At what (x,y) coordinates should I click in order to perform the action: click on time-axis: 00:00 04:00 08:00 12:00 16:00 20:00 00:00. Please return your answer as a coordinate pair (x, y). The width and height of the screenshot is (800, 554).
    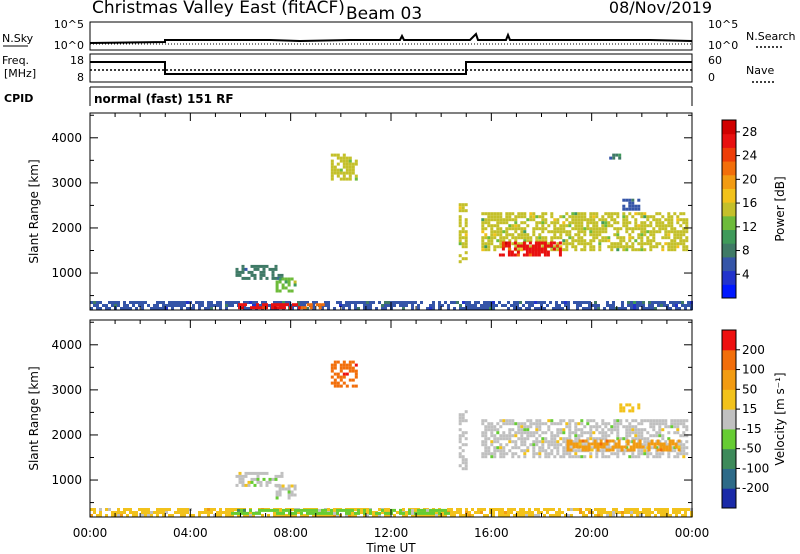
    Looking at the image, I should click on (391, 533).